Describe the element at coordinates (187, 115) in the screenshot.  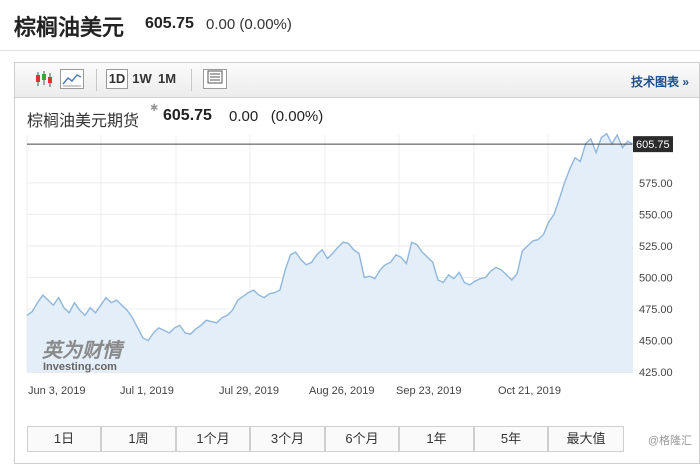
I see `chart-price: 605.75` at that location.